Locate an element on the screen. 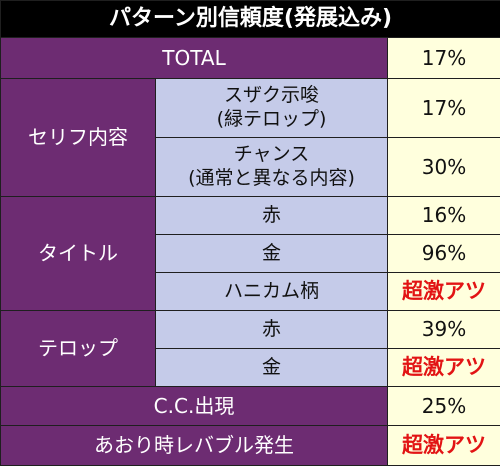 The image size is (500, 466). telop-red-label: 赤 is located at coordinates (272, 330).